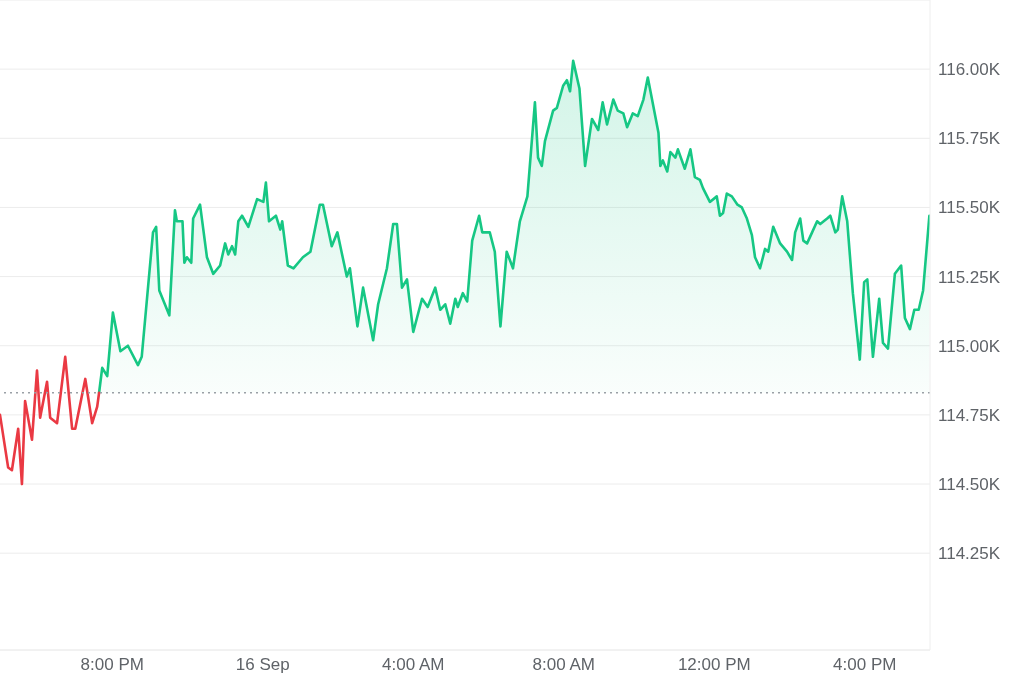  I want to click on y-tick-label: 114.25K, so click(969, 554).